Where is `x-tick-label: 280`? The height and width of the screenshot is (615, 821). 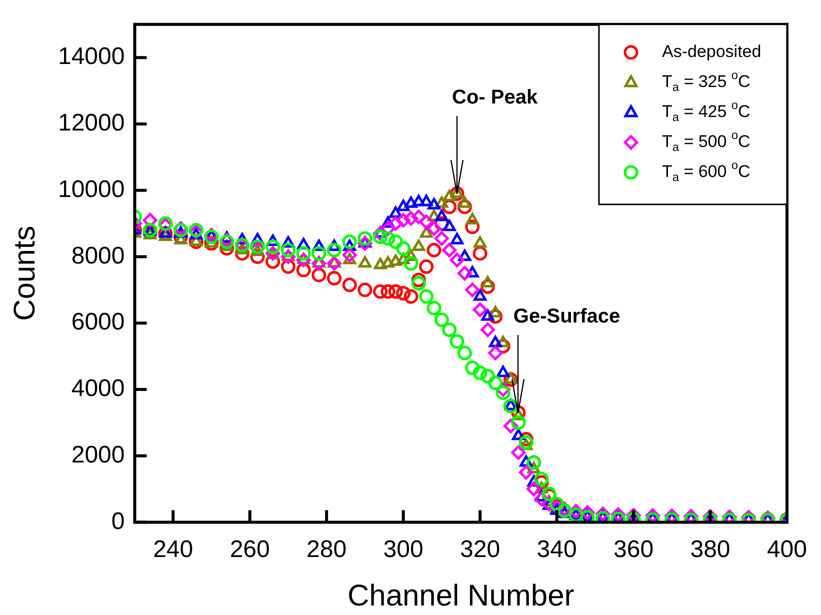 x-tick-label: 280 is located at coordinates (326, 550).